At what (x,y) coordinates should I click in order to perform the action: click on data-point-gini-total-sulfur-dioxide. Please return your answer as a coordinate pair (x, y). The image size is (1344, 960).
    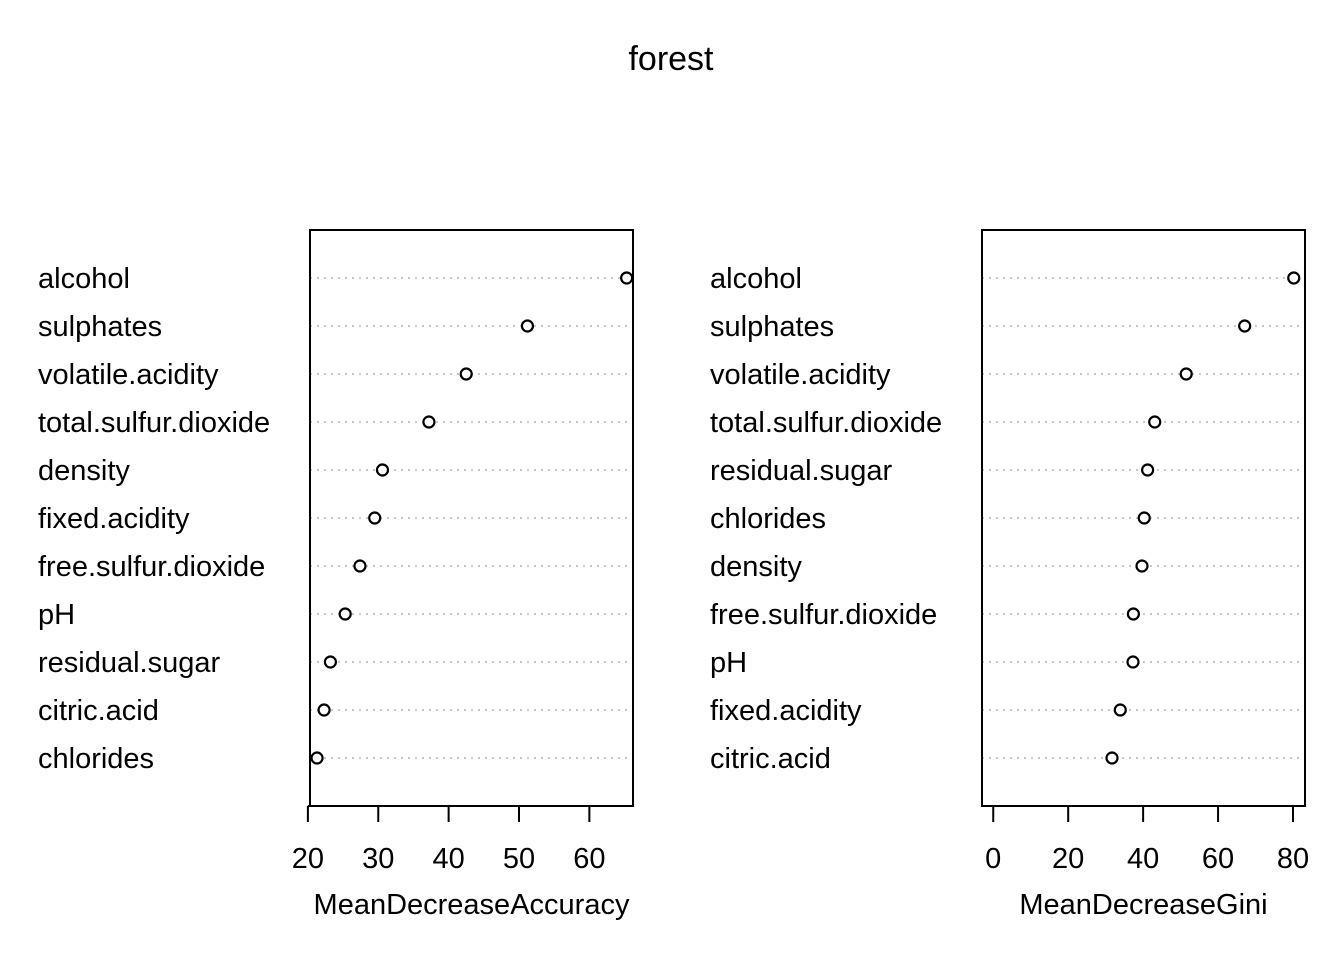
    Looking at the image, I should click on (1155, 422).